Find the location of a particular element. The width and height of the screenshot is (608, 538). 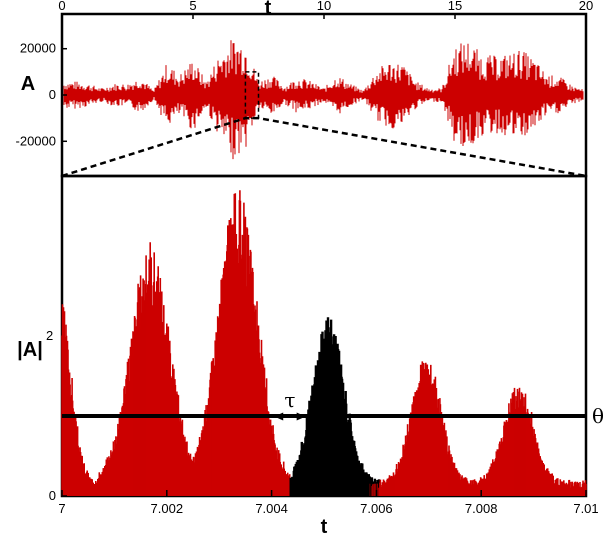

zoom-projection-lines is located at coordinates (324, 147).